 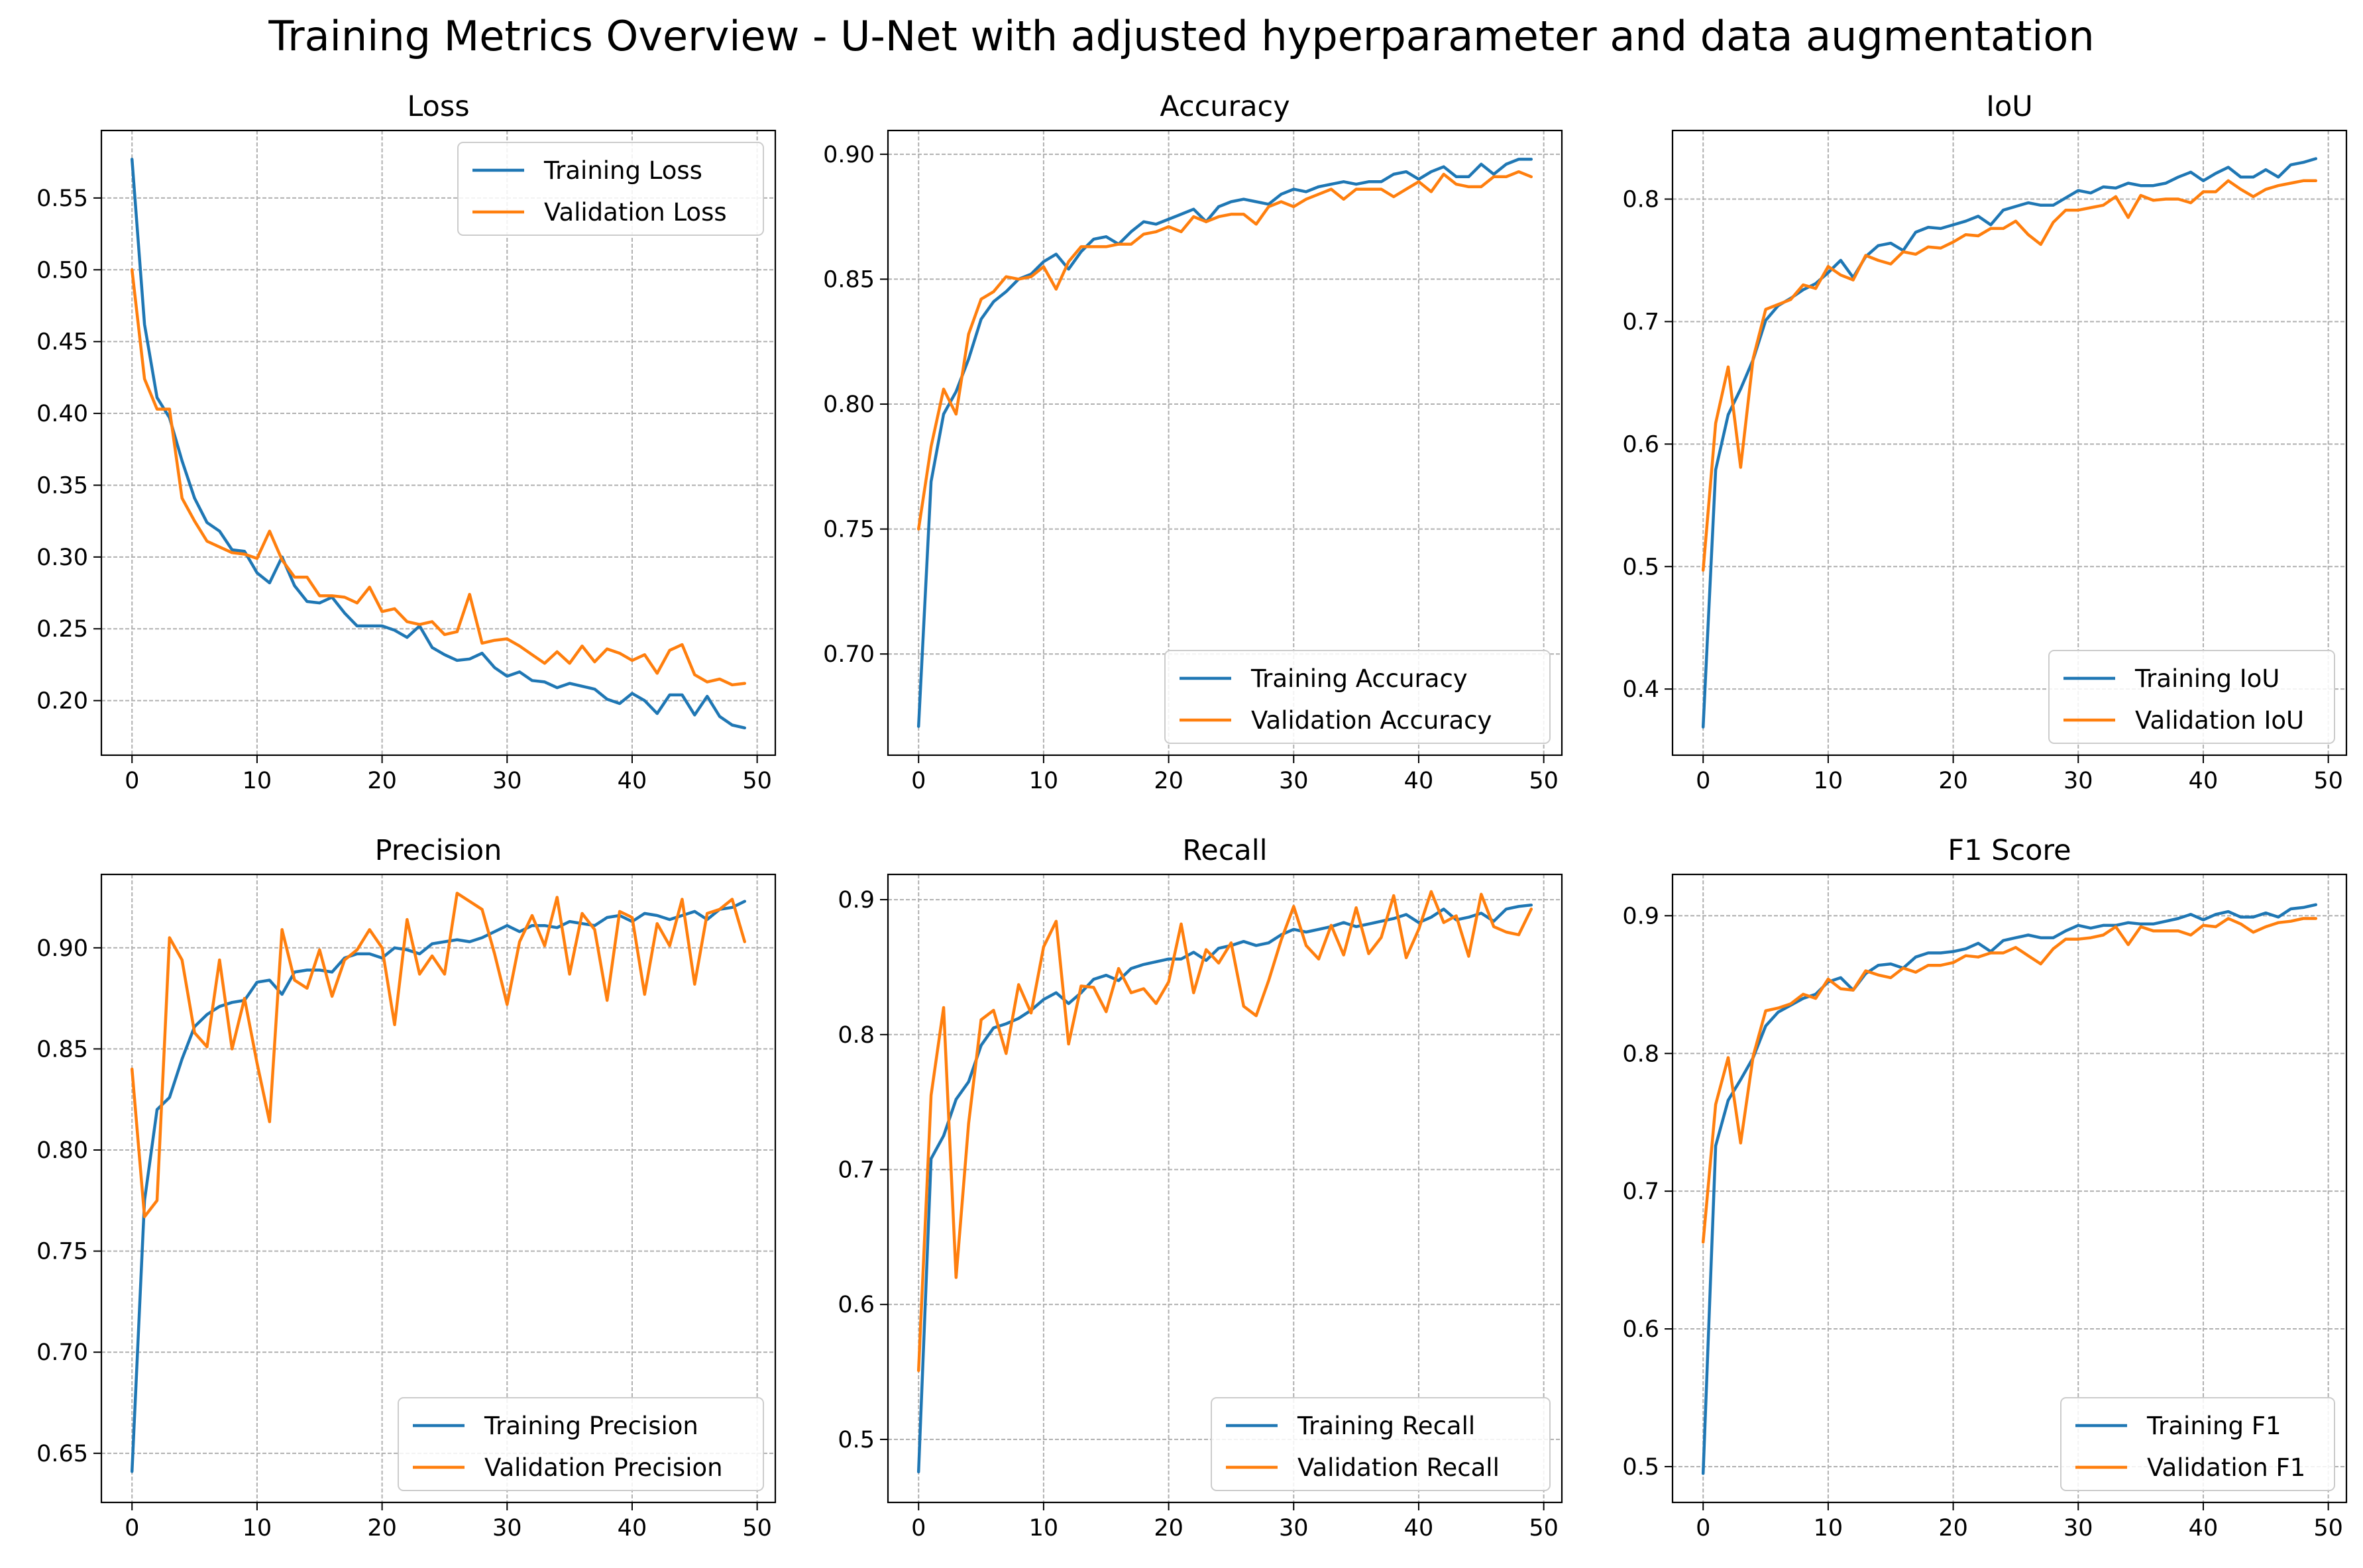 I want to click on axes-frame, so click(x=438, y=443).